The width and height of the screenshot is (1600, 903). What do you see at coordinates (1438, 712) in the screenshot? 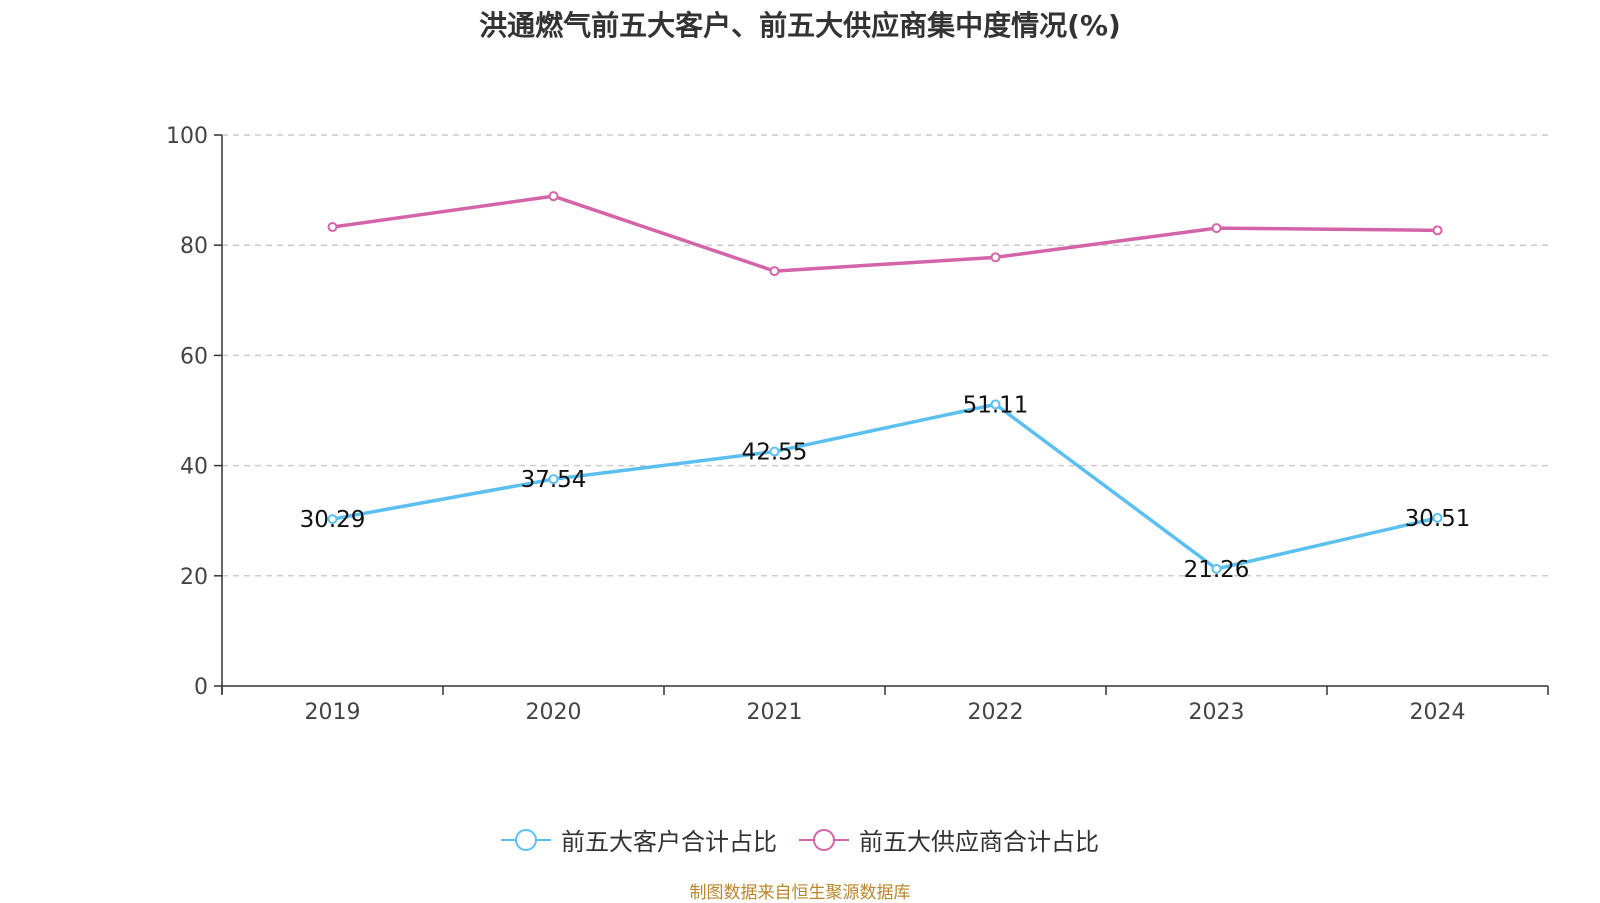
I see `x-tick-label: 2024` at bounding box center [1438, 712].